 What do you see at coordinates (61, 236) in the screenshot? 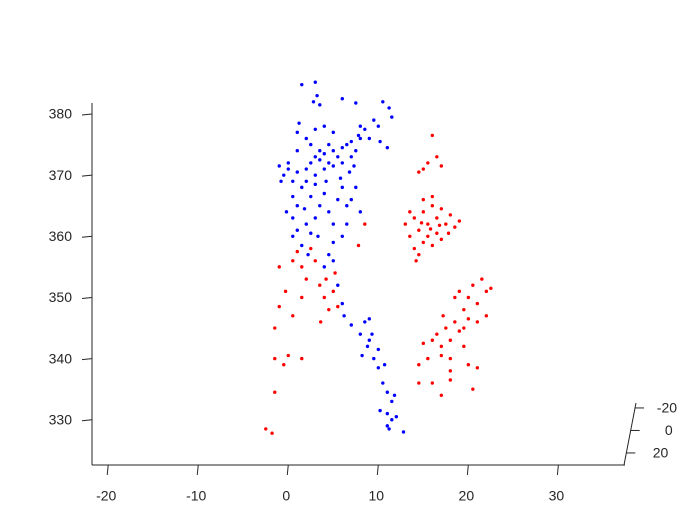
I see `y-tick-label: 360` at bounding box center [61, 236].